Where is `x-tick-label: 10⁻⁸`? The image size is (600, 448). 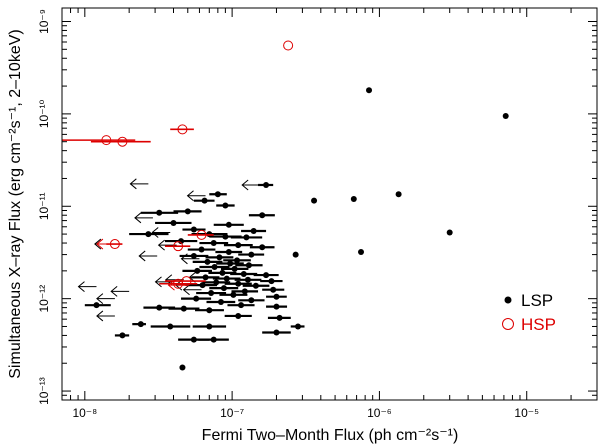
x-tick-label: 10⁻⁸ is located at coordinates (84, 413).